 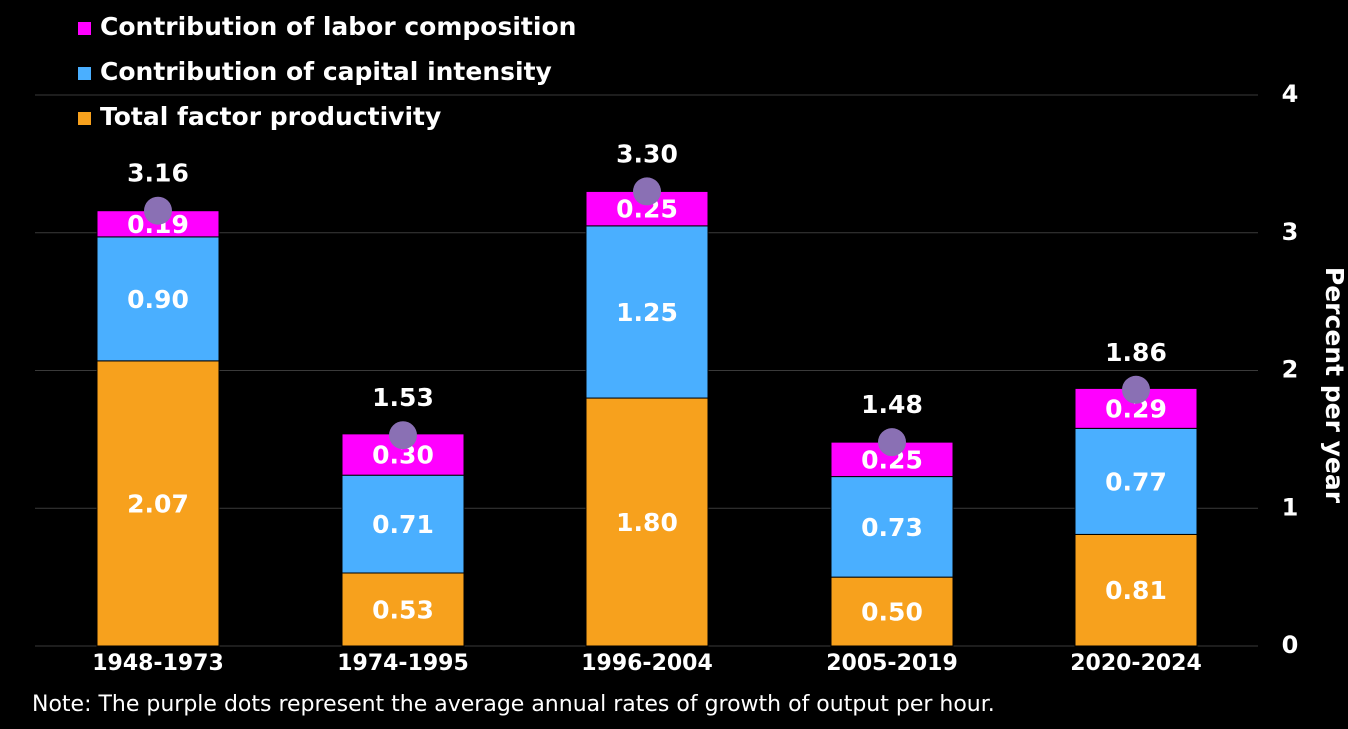 What do you see at coordinates (403, 663) in the screenshot?
I see `x-tick-label: 1974-1995` at bounding box center [403, 663].